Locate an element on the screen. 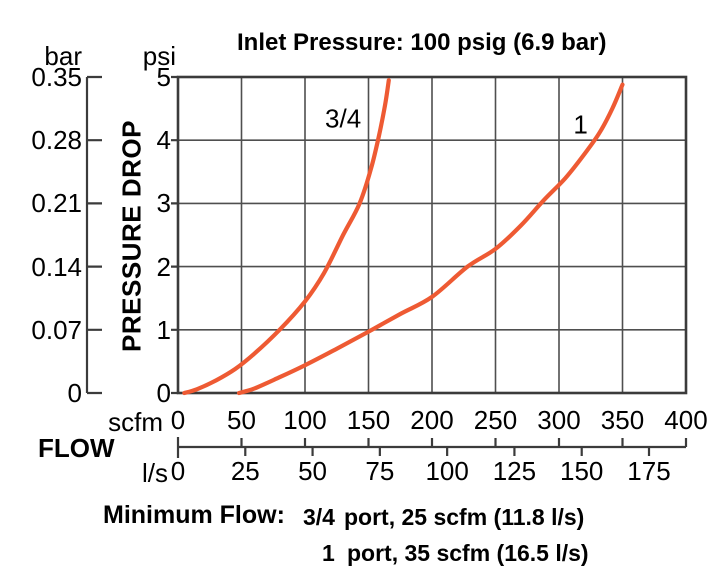 This screenshot has height=573, width=724. bar-tick-label: 0.35 is located at coordinates (56, 77).